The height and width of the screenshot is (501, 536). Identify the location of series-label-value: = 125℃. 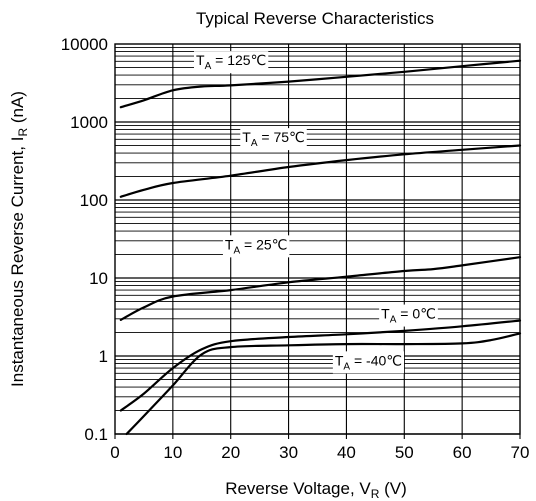
(238, 60).